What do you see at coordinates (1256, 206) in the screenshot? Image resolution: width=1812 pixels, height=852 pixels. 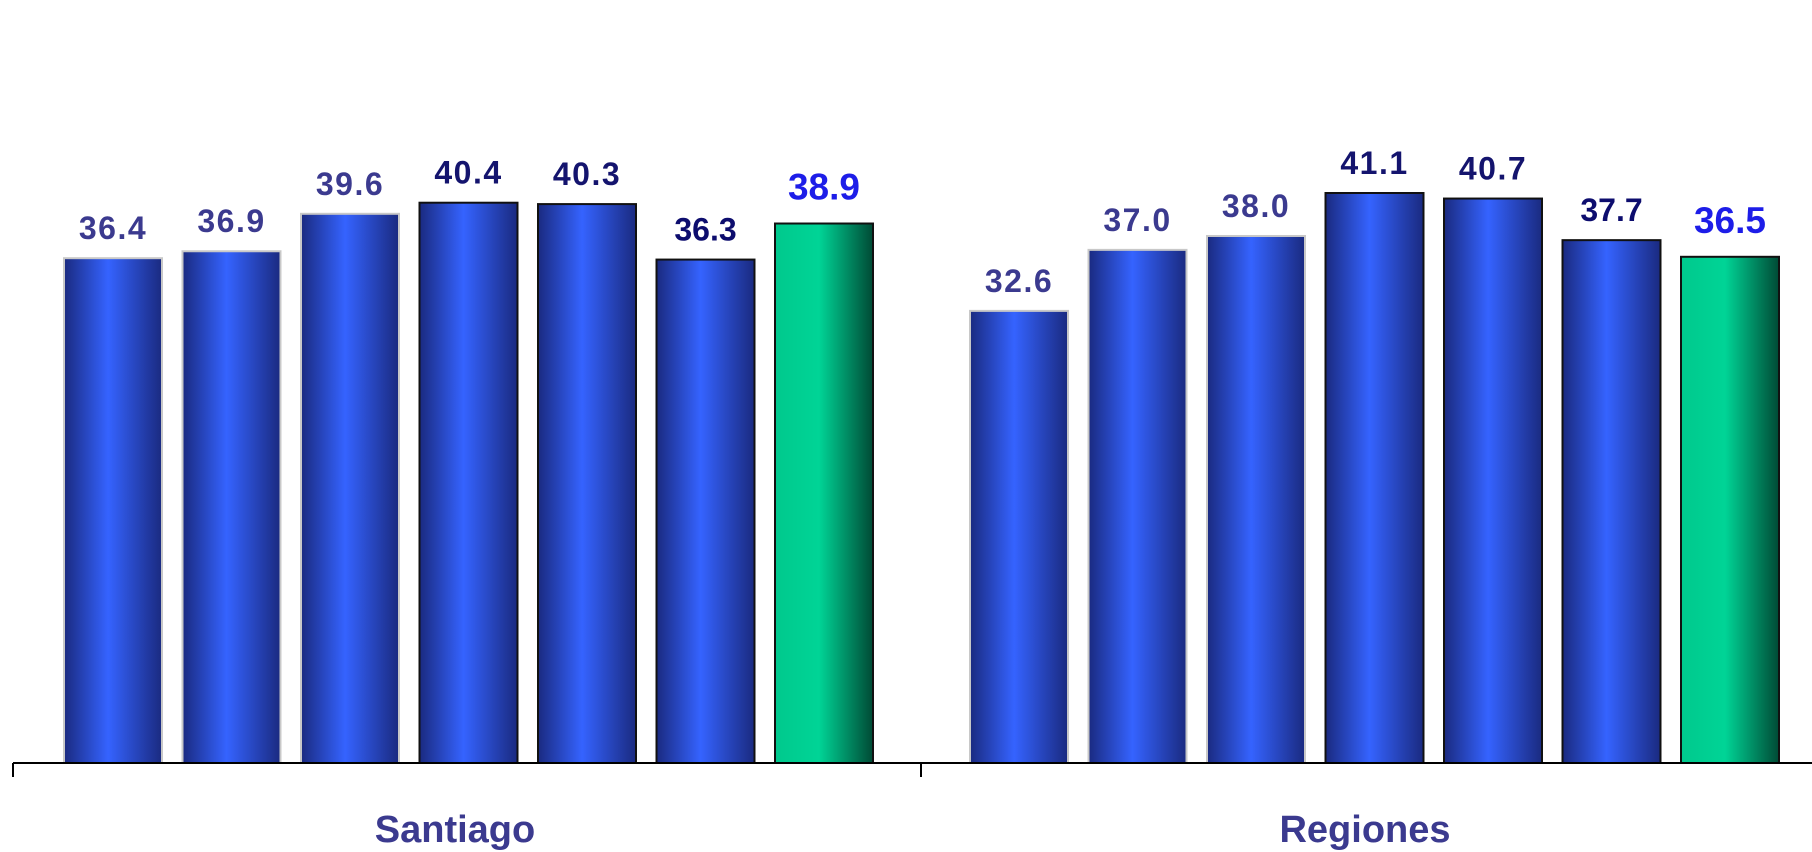 I see `value-label-regiones-3: 38.0` at bounding box center [1256, 206].